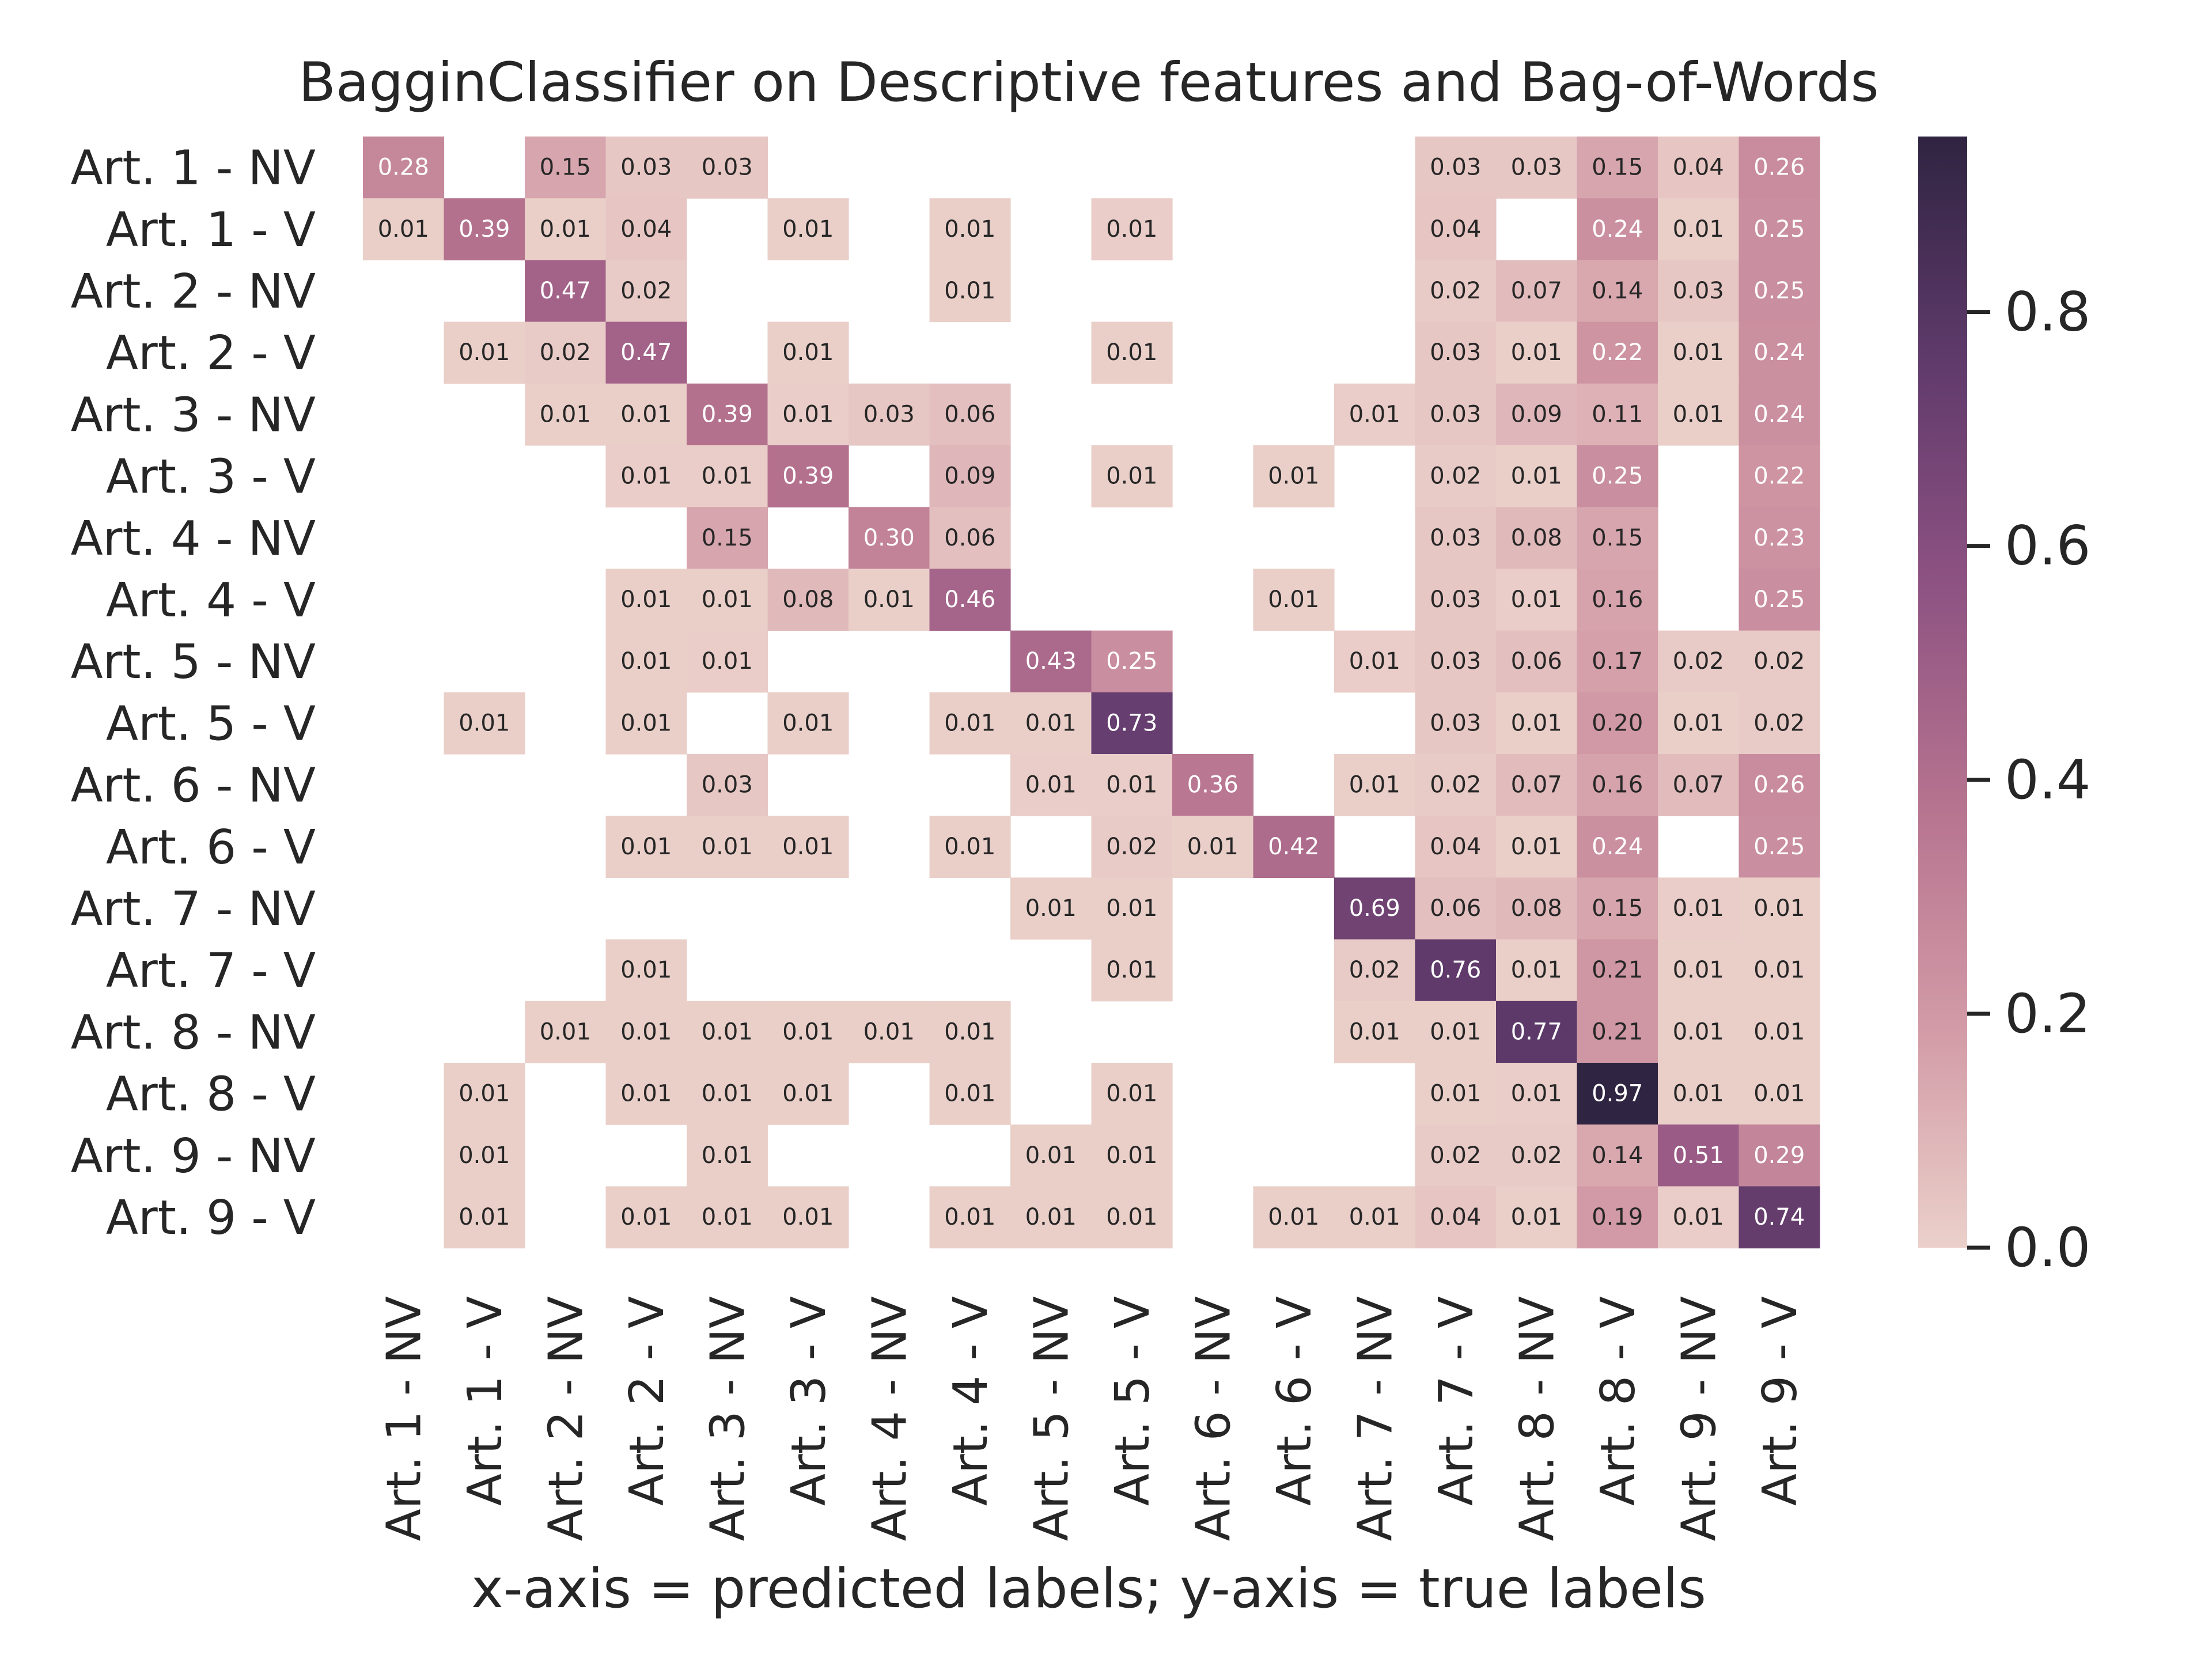 This screenshot has width=2212, height=1659. I want to click on colorbar: 0.0 0.2 0.4 0.6 0.8, so click(2004, 708).